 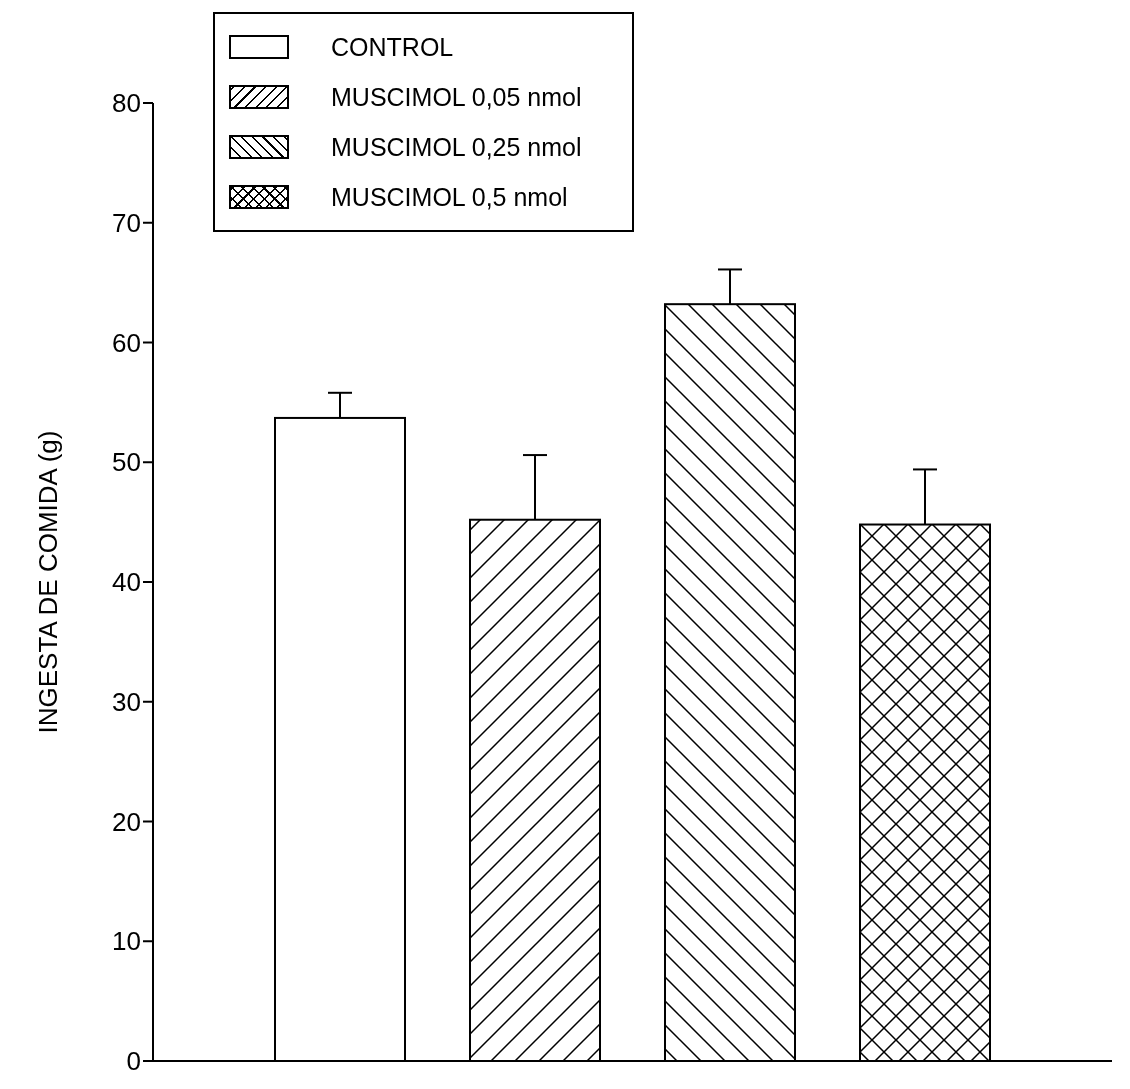 I want to click on y-tick-label: 60, so click(x=126, y=342).